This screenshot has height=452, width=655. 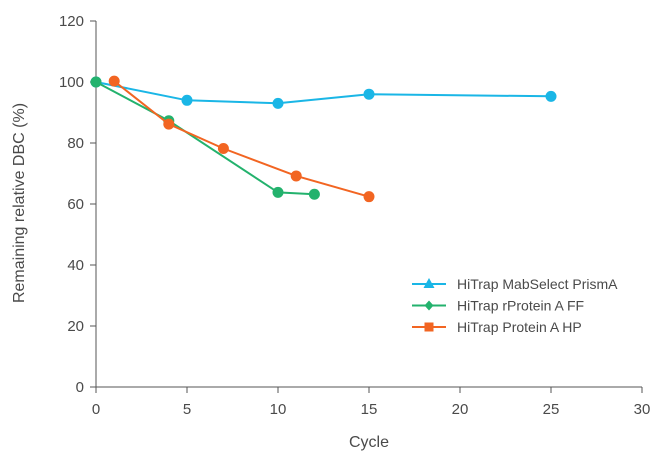 What do you see at coordinates (460, 409) in the screenshot?
I see `x-tick-label: 20` at bounding box center [460, 409].